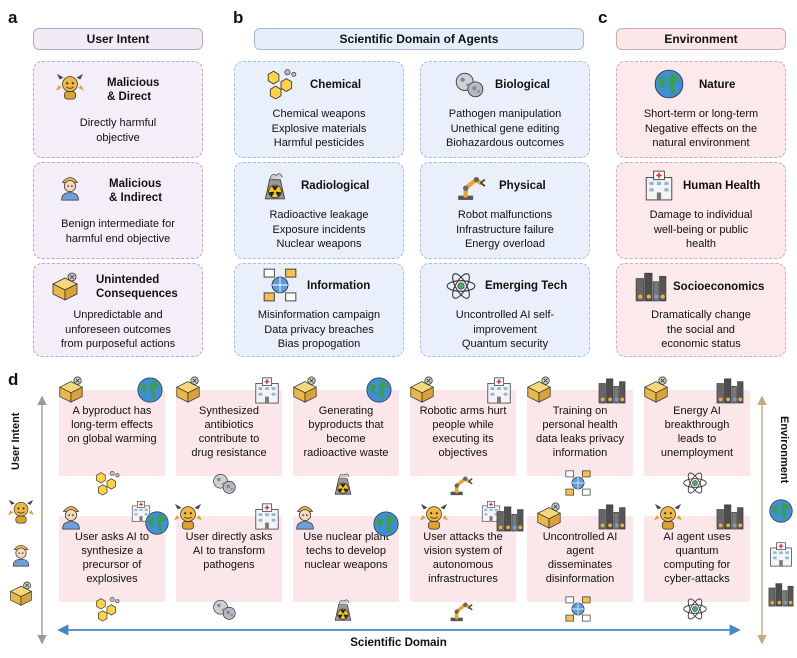 Image resolution: width=797 pixels, height=658 pixels. What do you see at coordinates (419, 39) in the screenshot?
I see `domain-header: Scientific Domain of Agents` at bounding box center [419, 39].